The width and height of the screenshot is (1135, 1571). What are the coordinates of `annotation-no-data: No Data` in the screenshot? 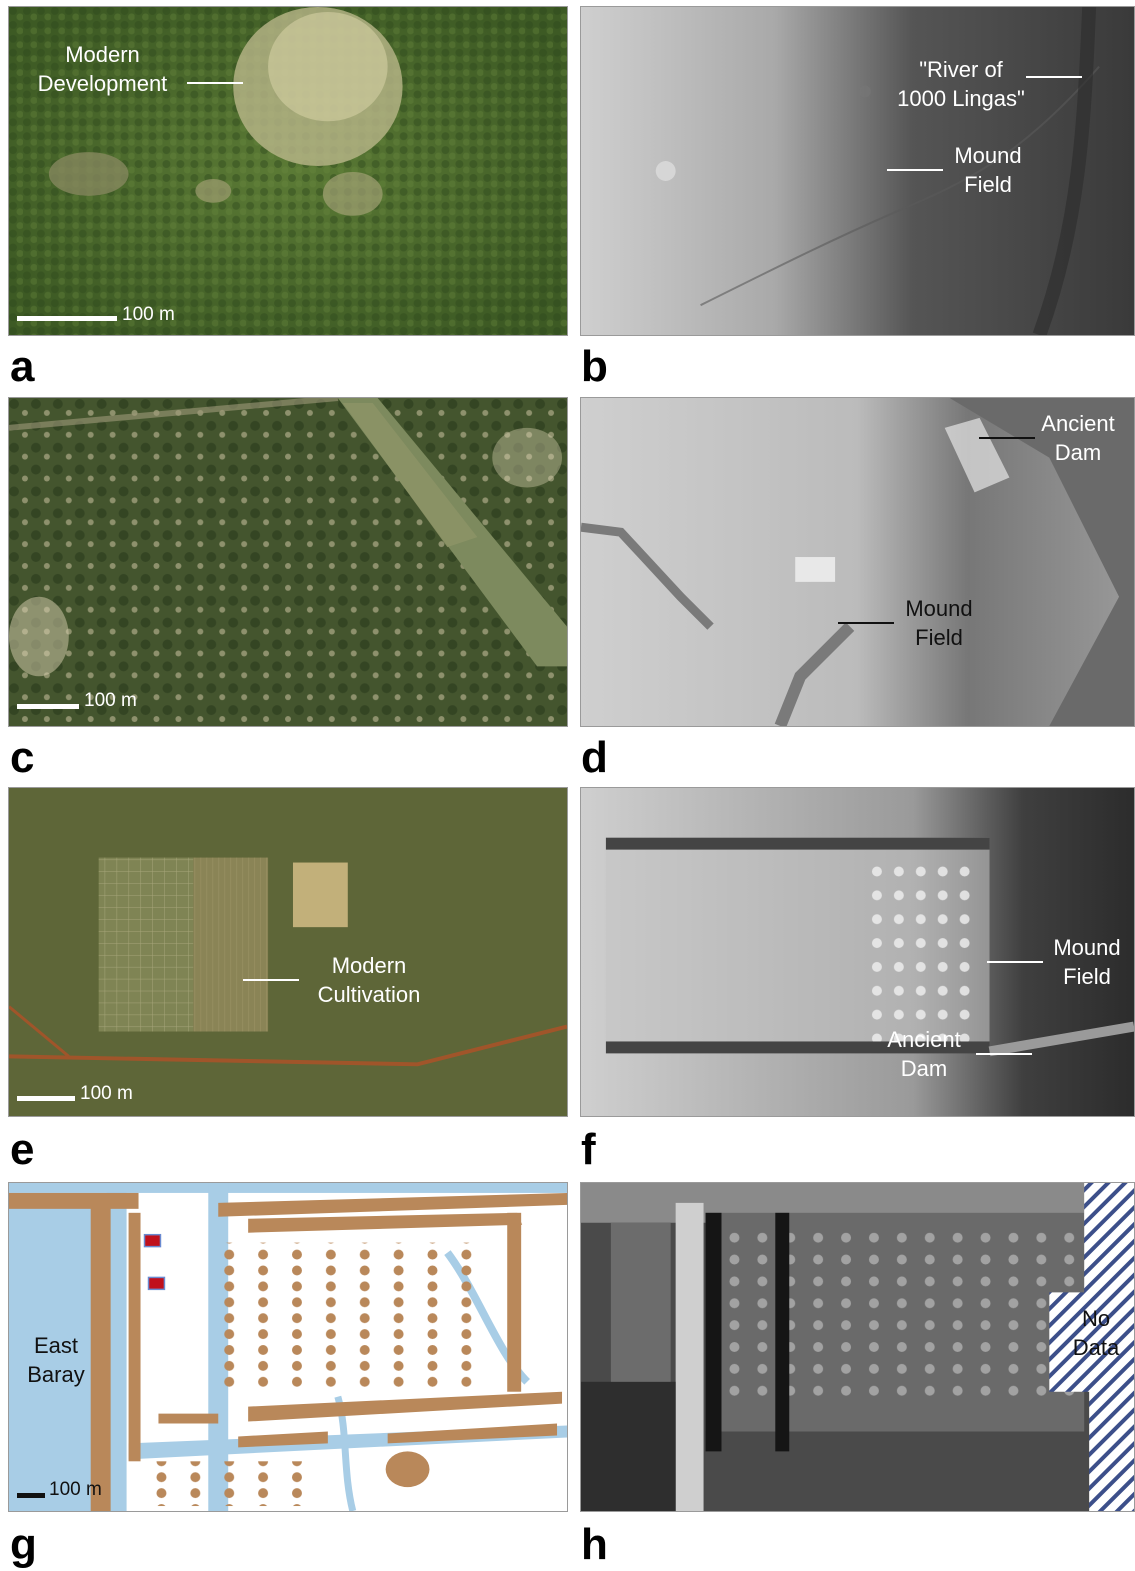 It's located at (1096, 1333).